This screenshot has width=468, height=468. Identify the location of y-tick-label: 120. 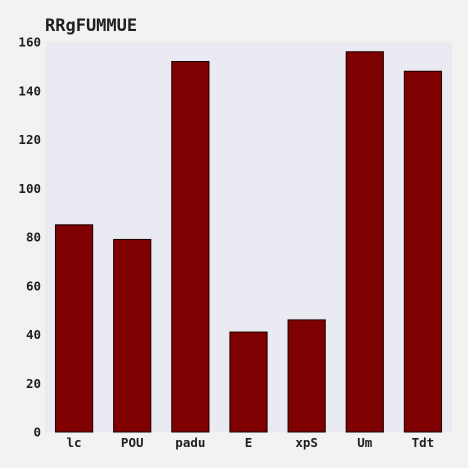
(29, 139).